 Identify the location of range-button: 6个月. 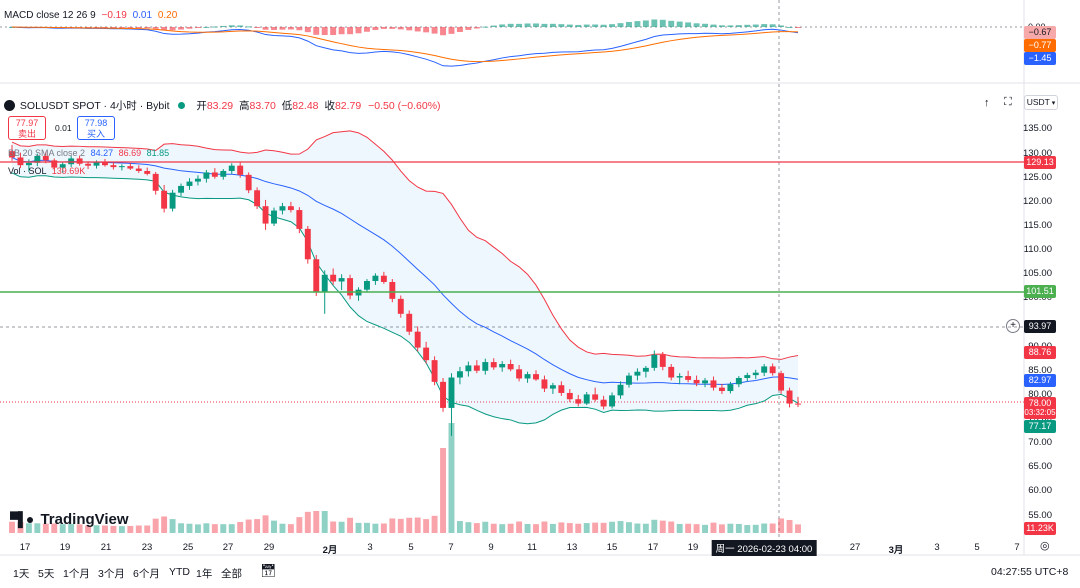
(146, 574).